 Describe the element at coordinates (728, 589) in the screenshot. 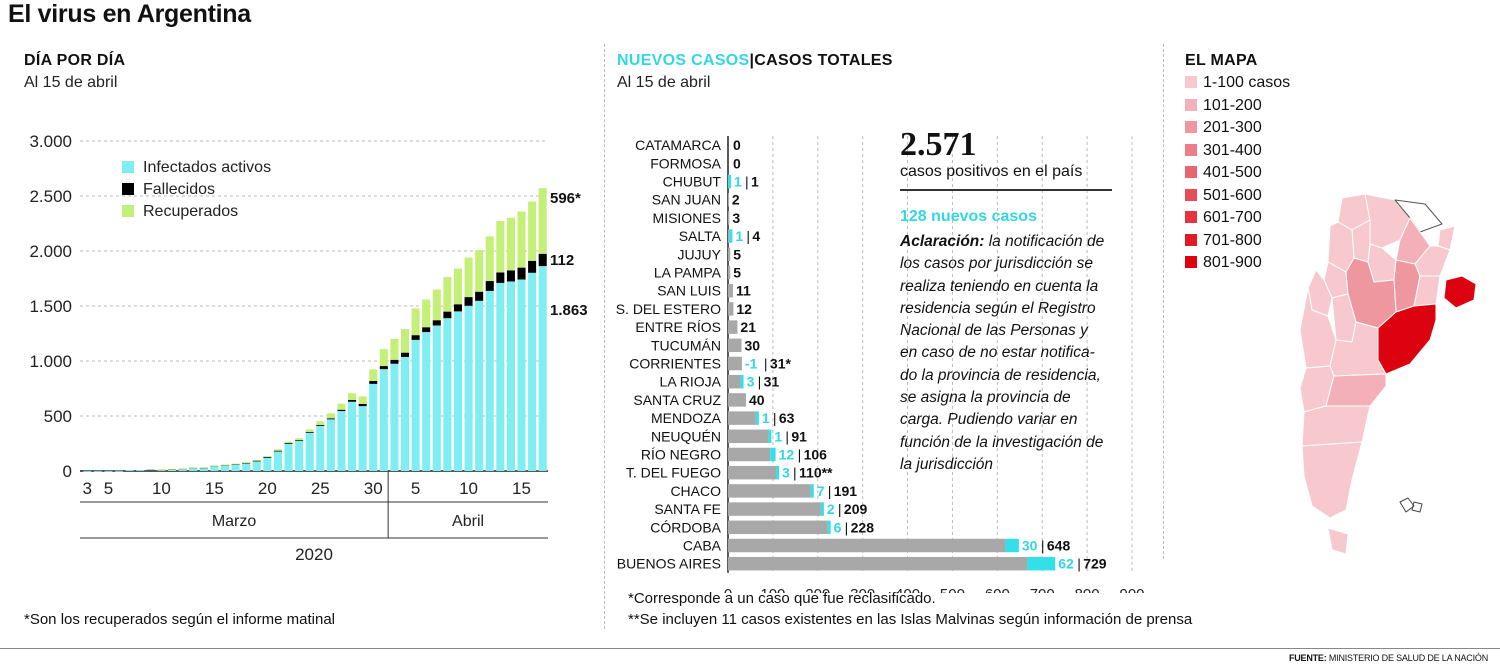

I see `x-tick-label: 0` at that location.